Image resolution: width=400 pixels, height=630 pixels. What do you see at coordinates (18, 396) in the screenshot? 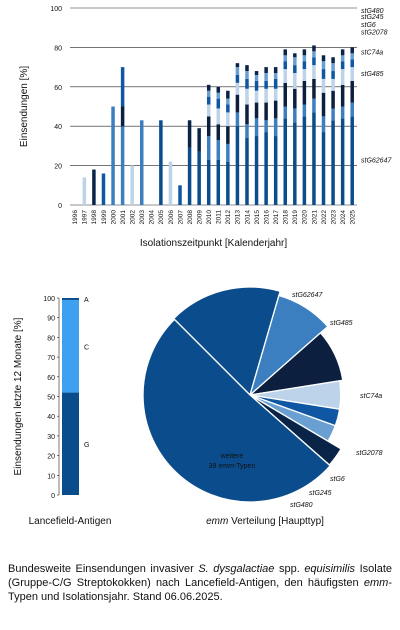
I see `y-axis-title: Einsendungen letzte 12 Monate [%]` at bounding box center [18, 396].